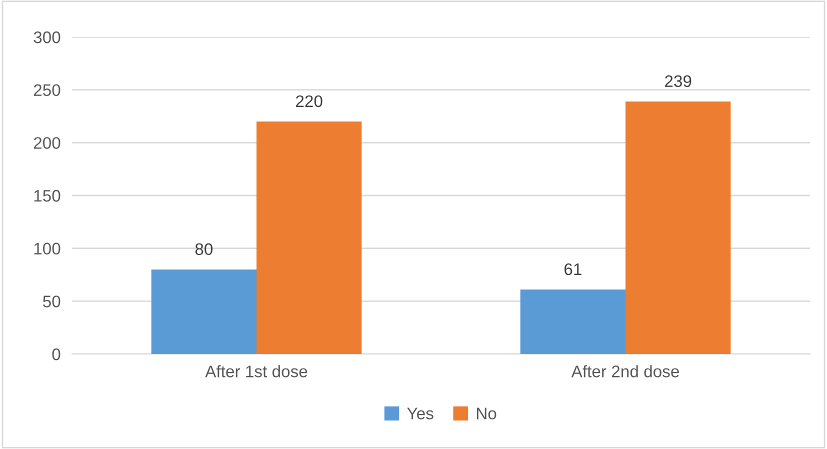 The width and height of the screenshot is (827, 449). What do you see at coordinates (47, 196) in the screenshot?
I see `y-tick-label: 150` at bounding box center [47, 196].